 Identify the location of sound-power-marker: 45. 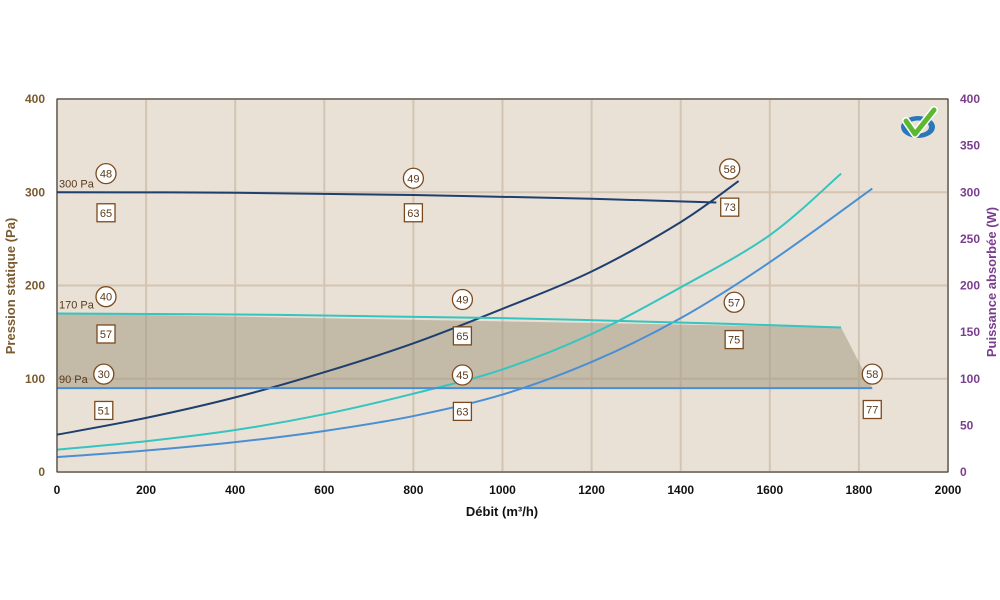
(462, 375).